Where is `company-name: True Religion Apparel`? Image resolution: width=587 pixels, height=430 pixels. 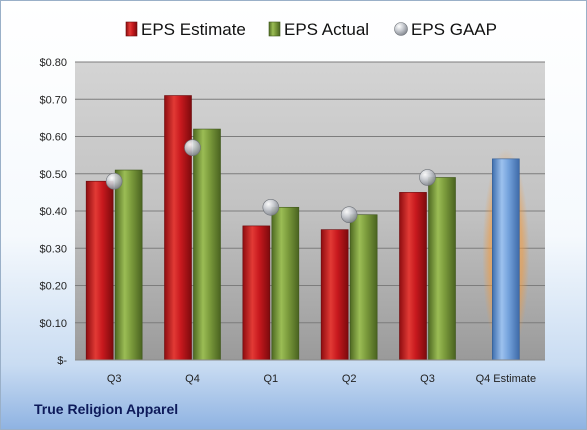
company-name: True Religion Apparel is located at coordinates (106, 409).